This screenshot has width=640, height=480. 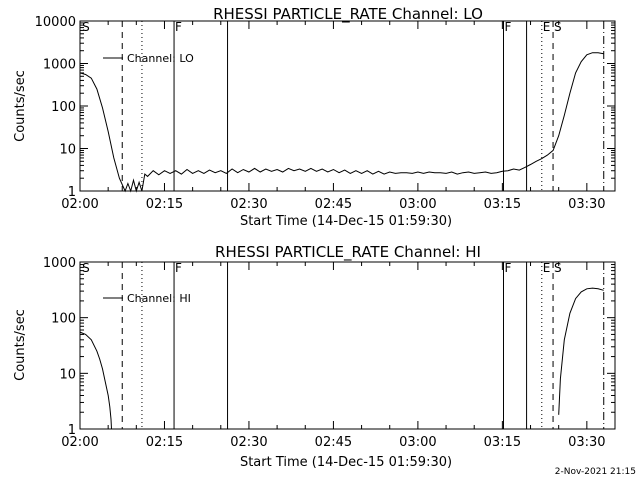 I want to click on y-tick-label: 10000, so click(x=55, y=22).